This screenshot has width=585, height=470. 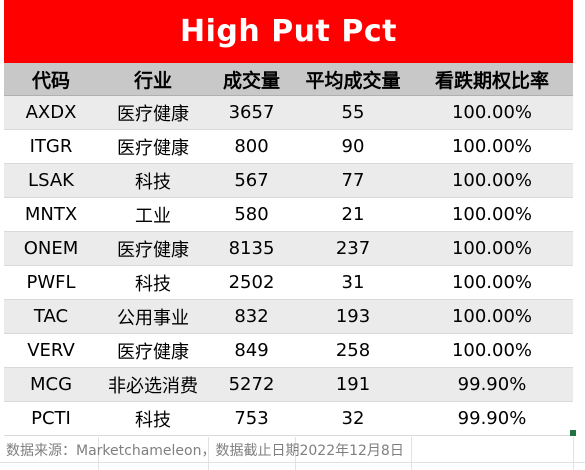 I want to click on cell-sector: 非必选消费, so click(x=153, y=384).